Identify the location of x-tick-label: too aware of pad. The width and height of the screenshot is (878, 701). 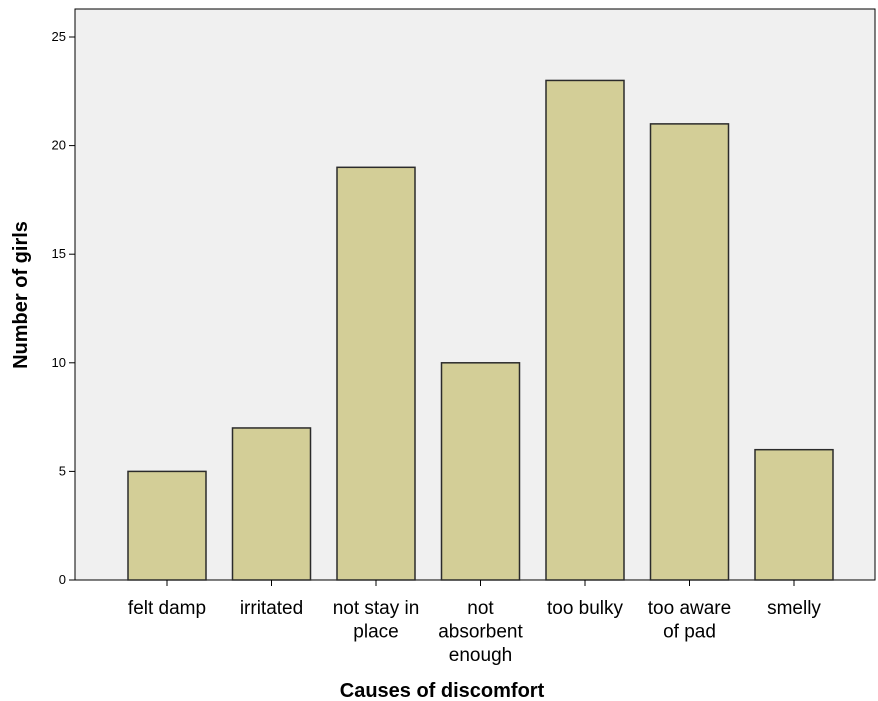
(689, 620).